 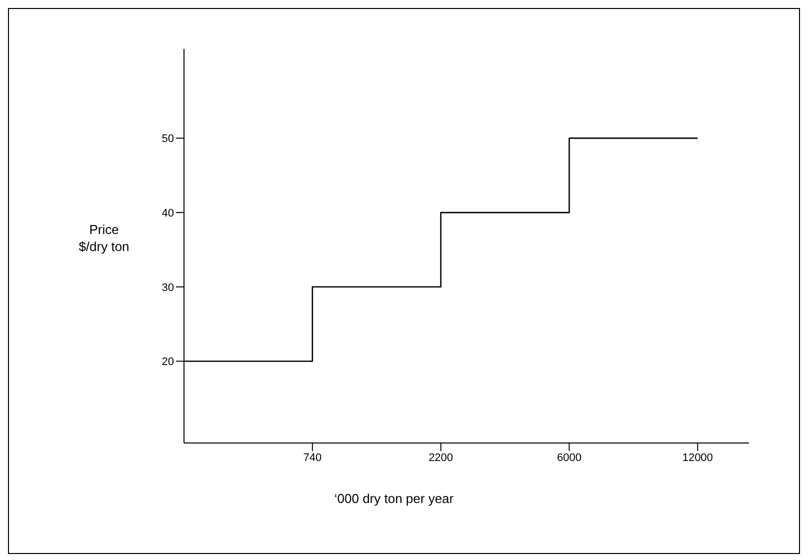 What do you see at coordinates (168, 213) in the screenshot?
I see `y-tick-label: 40` at bounding box center [168, 213].